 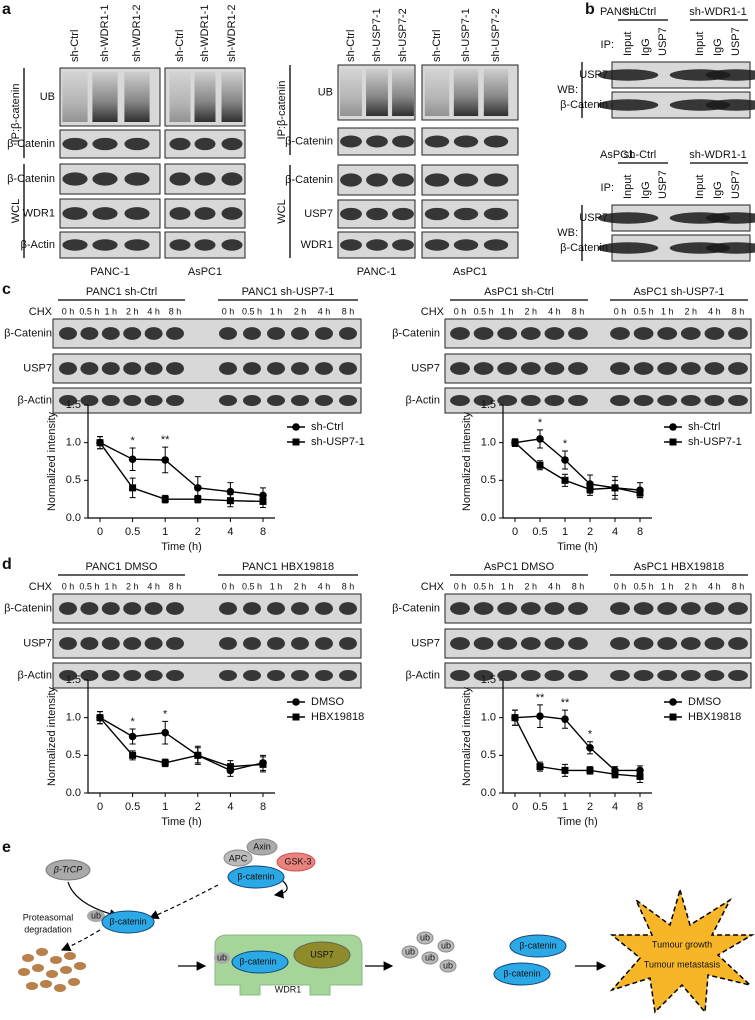 I want to click on label: 0.0, so click(x=488, y=793).